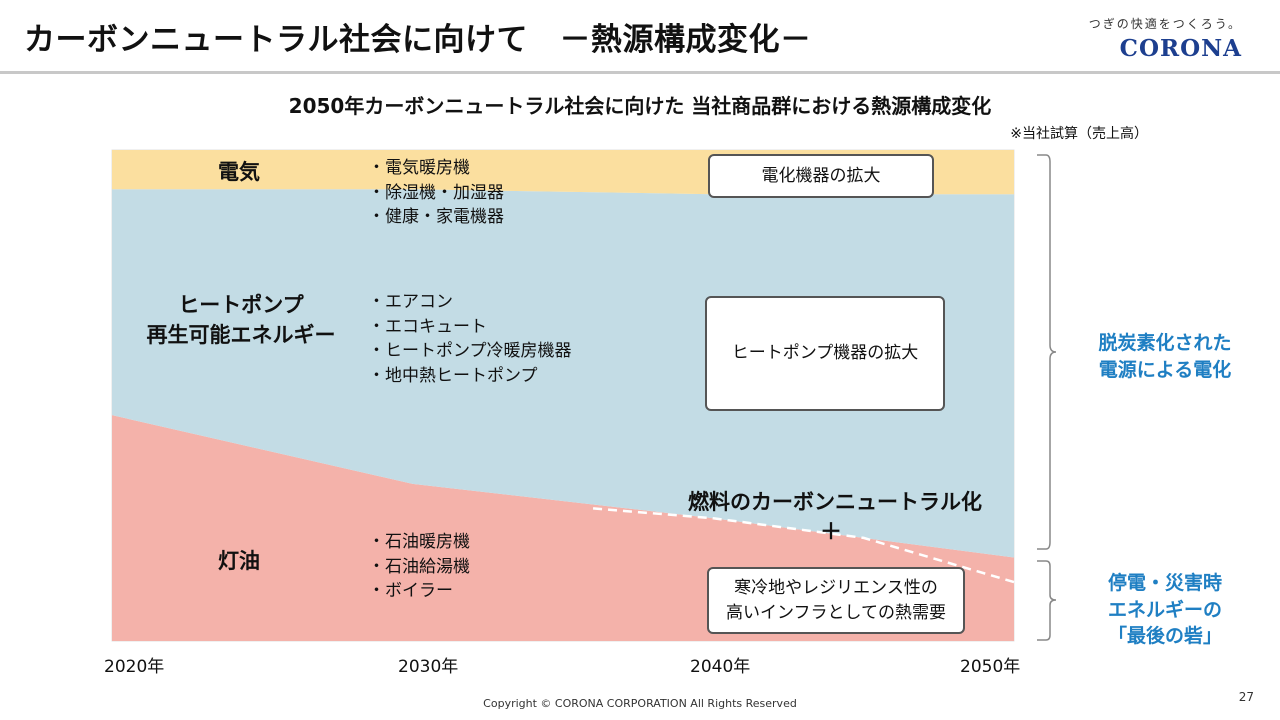  I want to click on side-label-last-bastion: 停電・災害時 エネルギーの 「最後の砦」, so click(1164, 610).